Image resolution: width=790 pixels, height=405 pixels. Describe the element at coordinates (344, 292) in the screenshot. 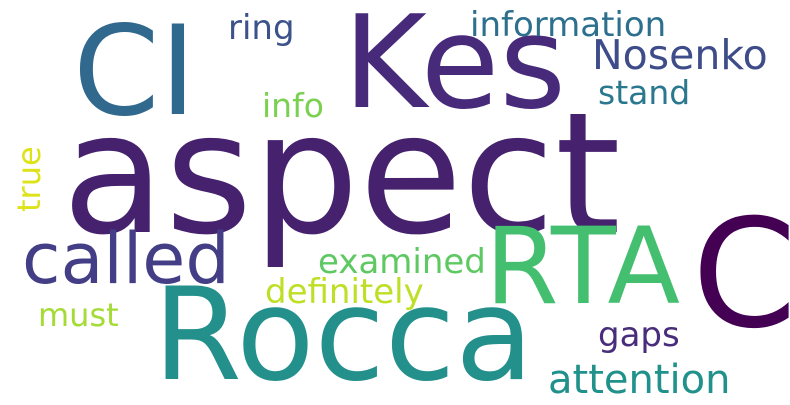

I see `word-definitely: definitely` at that location.